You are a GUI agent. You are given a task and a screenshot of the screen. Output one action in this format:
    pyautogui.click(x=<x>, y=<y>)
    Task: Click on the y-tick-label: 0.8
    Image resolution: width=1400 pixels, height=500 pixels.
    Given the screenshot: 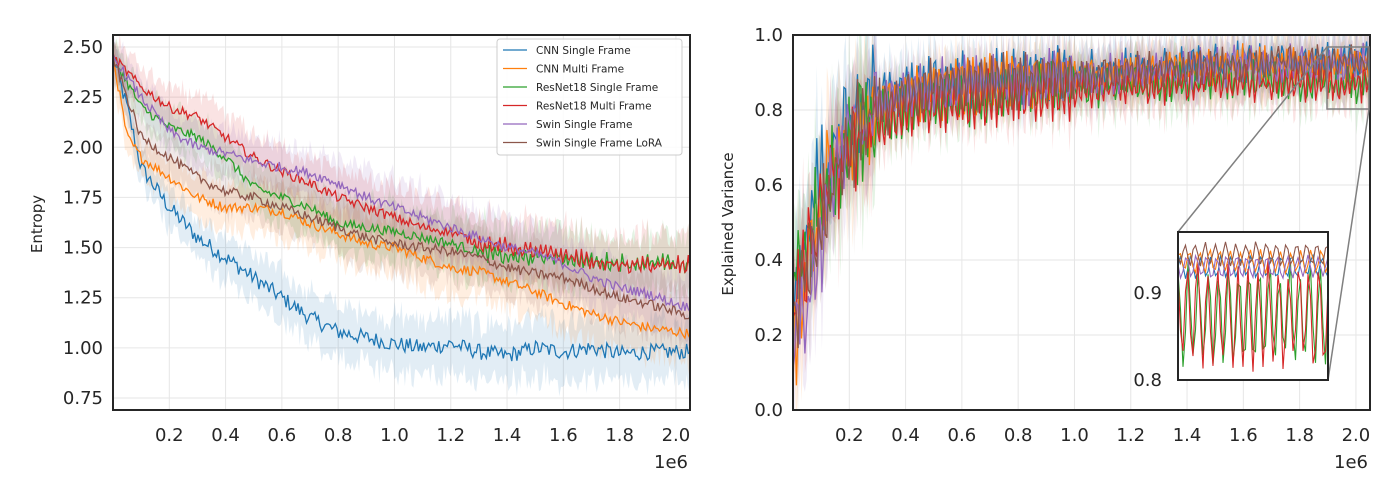 What is the action you would take?
    pyautogui.click(x=768, y=110)
    